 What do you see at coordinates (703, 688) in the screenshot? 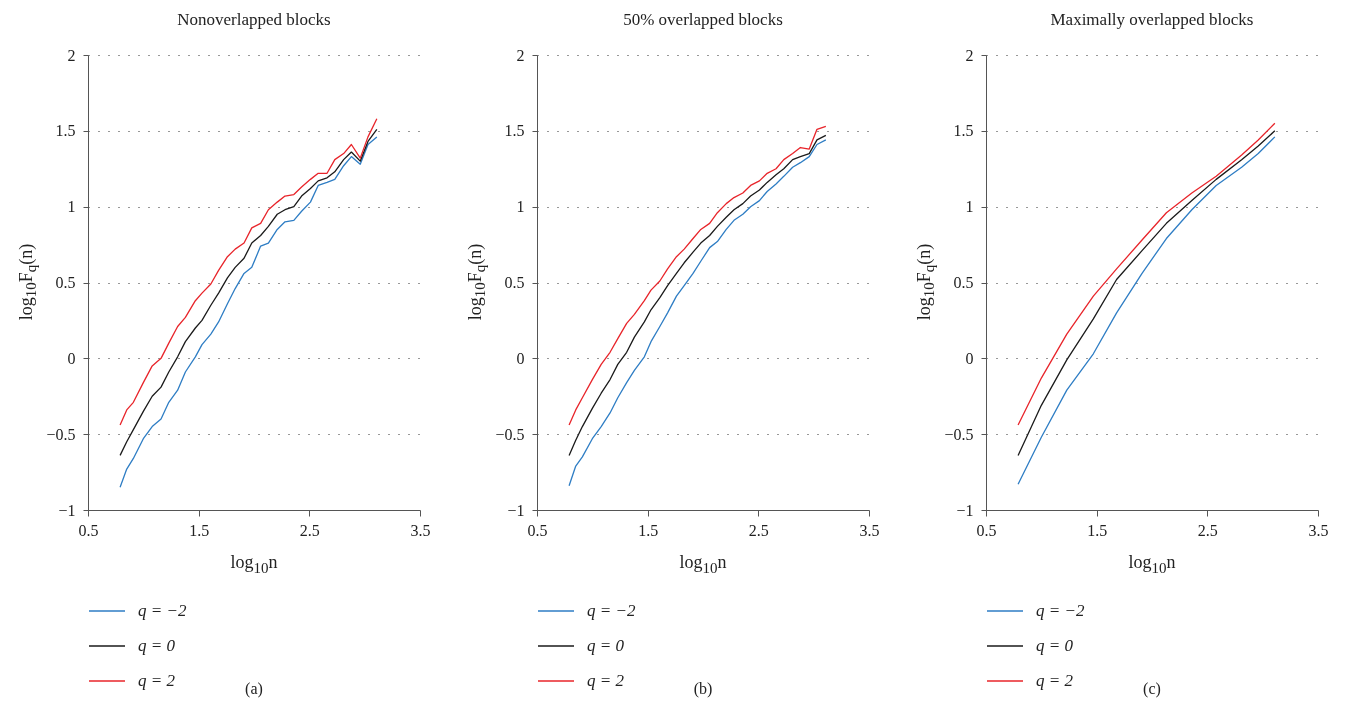
I see `text: (b)` at bounding box center [703, 688].